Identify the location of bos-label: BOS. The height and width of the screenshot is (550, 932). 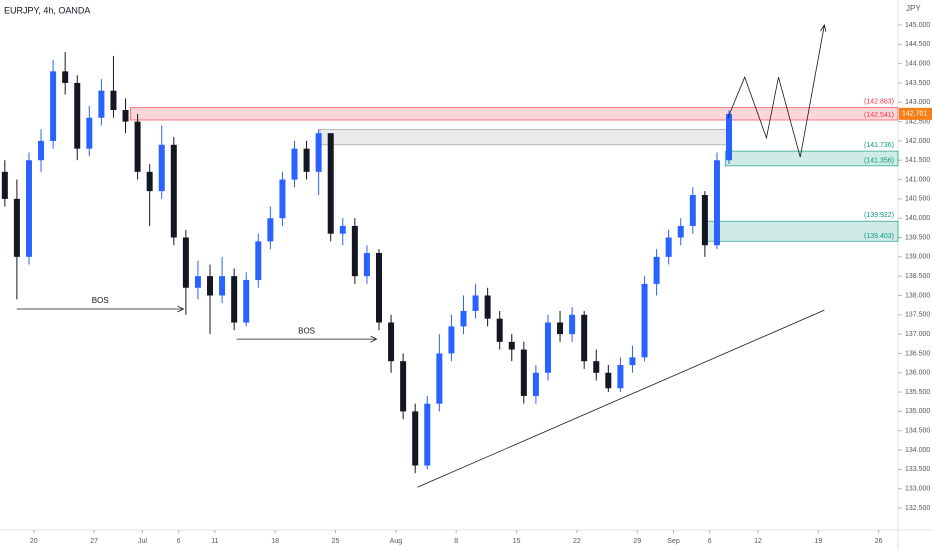
(100, 300).